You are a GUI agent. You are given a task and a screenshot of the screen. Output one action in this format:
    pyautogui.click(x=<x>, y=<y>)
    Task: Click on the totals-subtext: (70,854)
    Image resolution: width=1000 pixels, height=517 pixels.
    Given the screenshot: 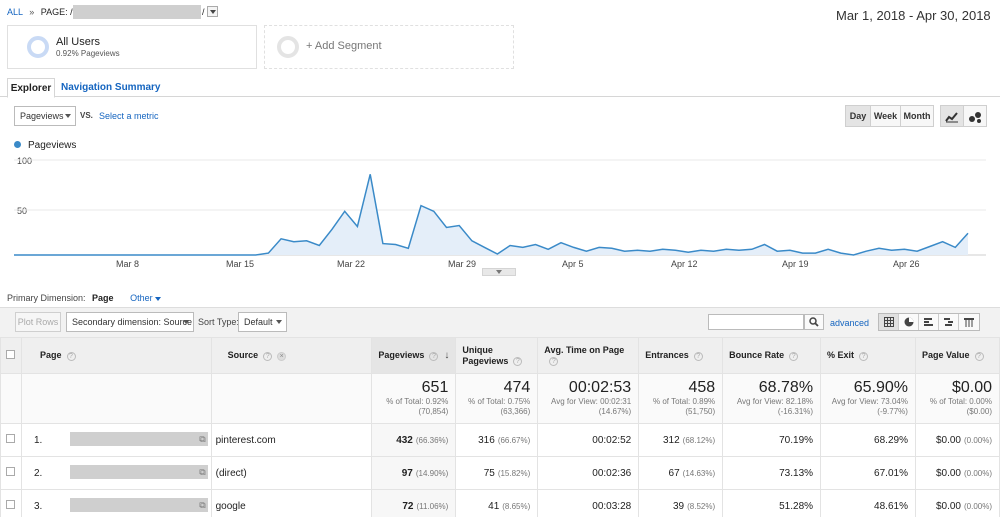 What is the action you would take?
    pyautogui.click(x=433, y=411)
    